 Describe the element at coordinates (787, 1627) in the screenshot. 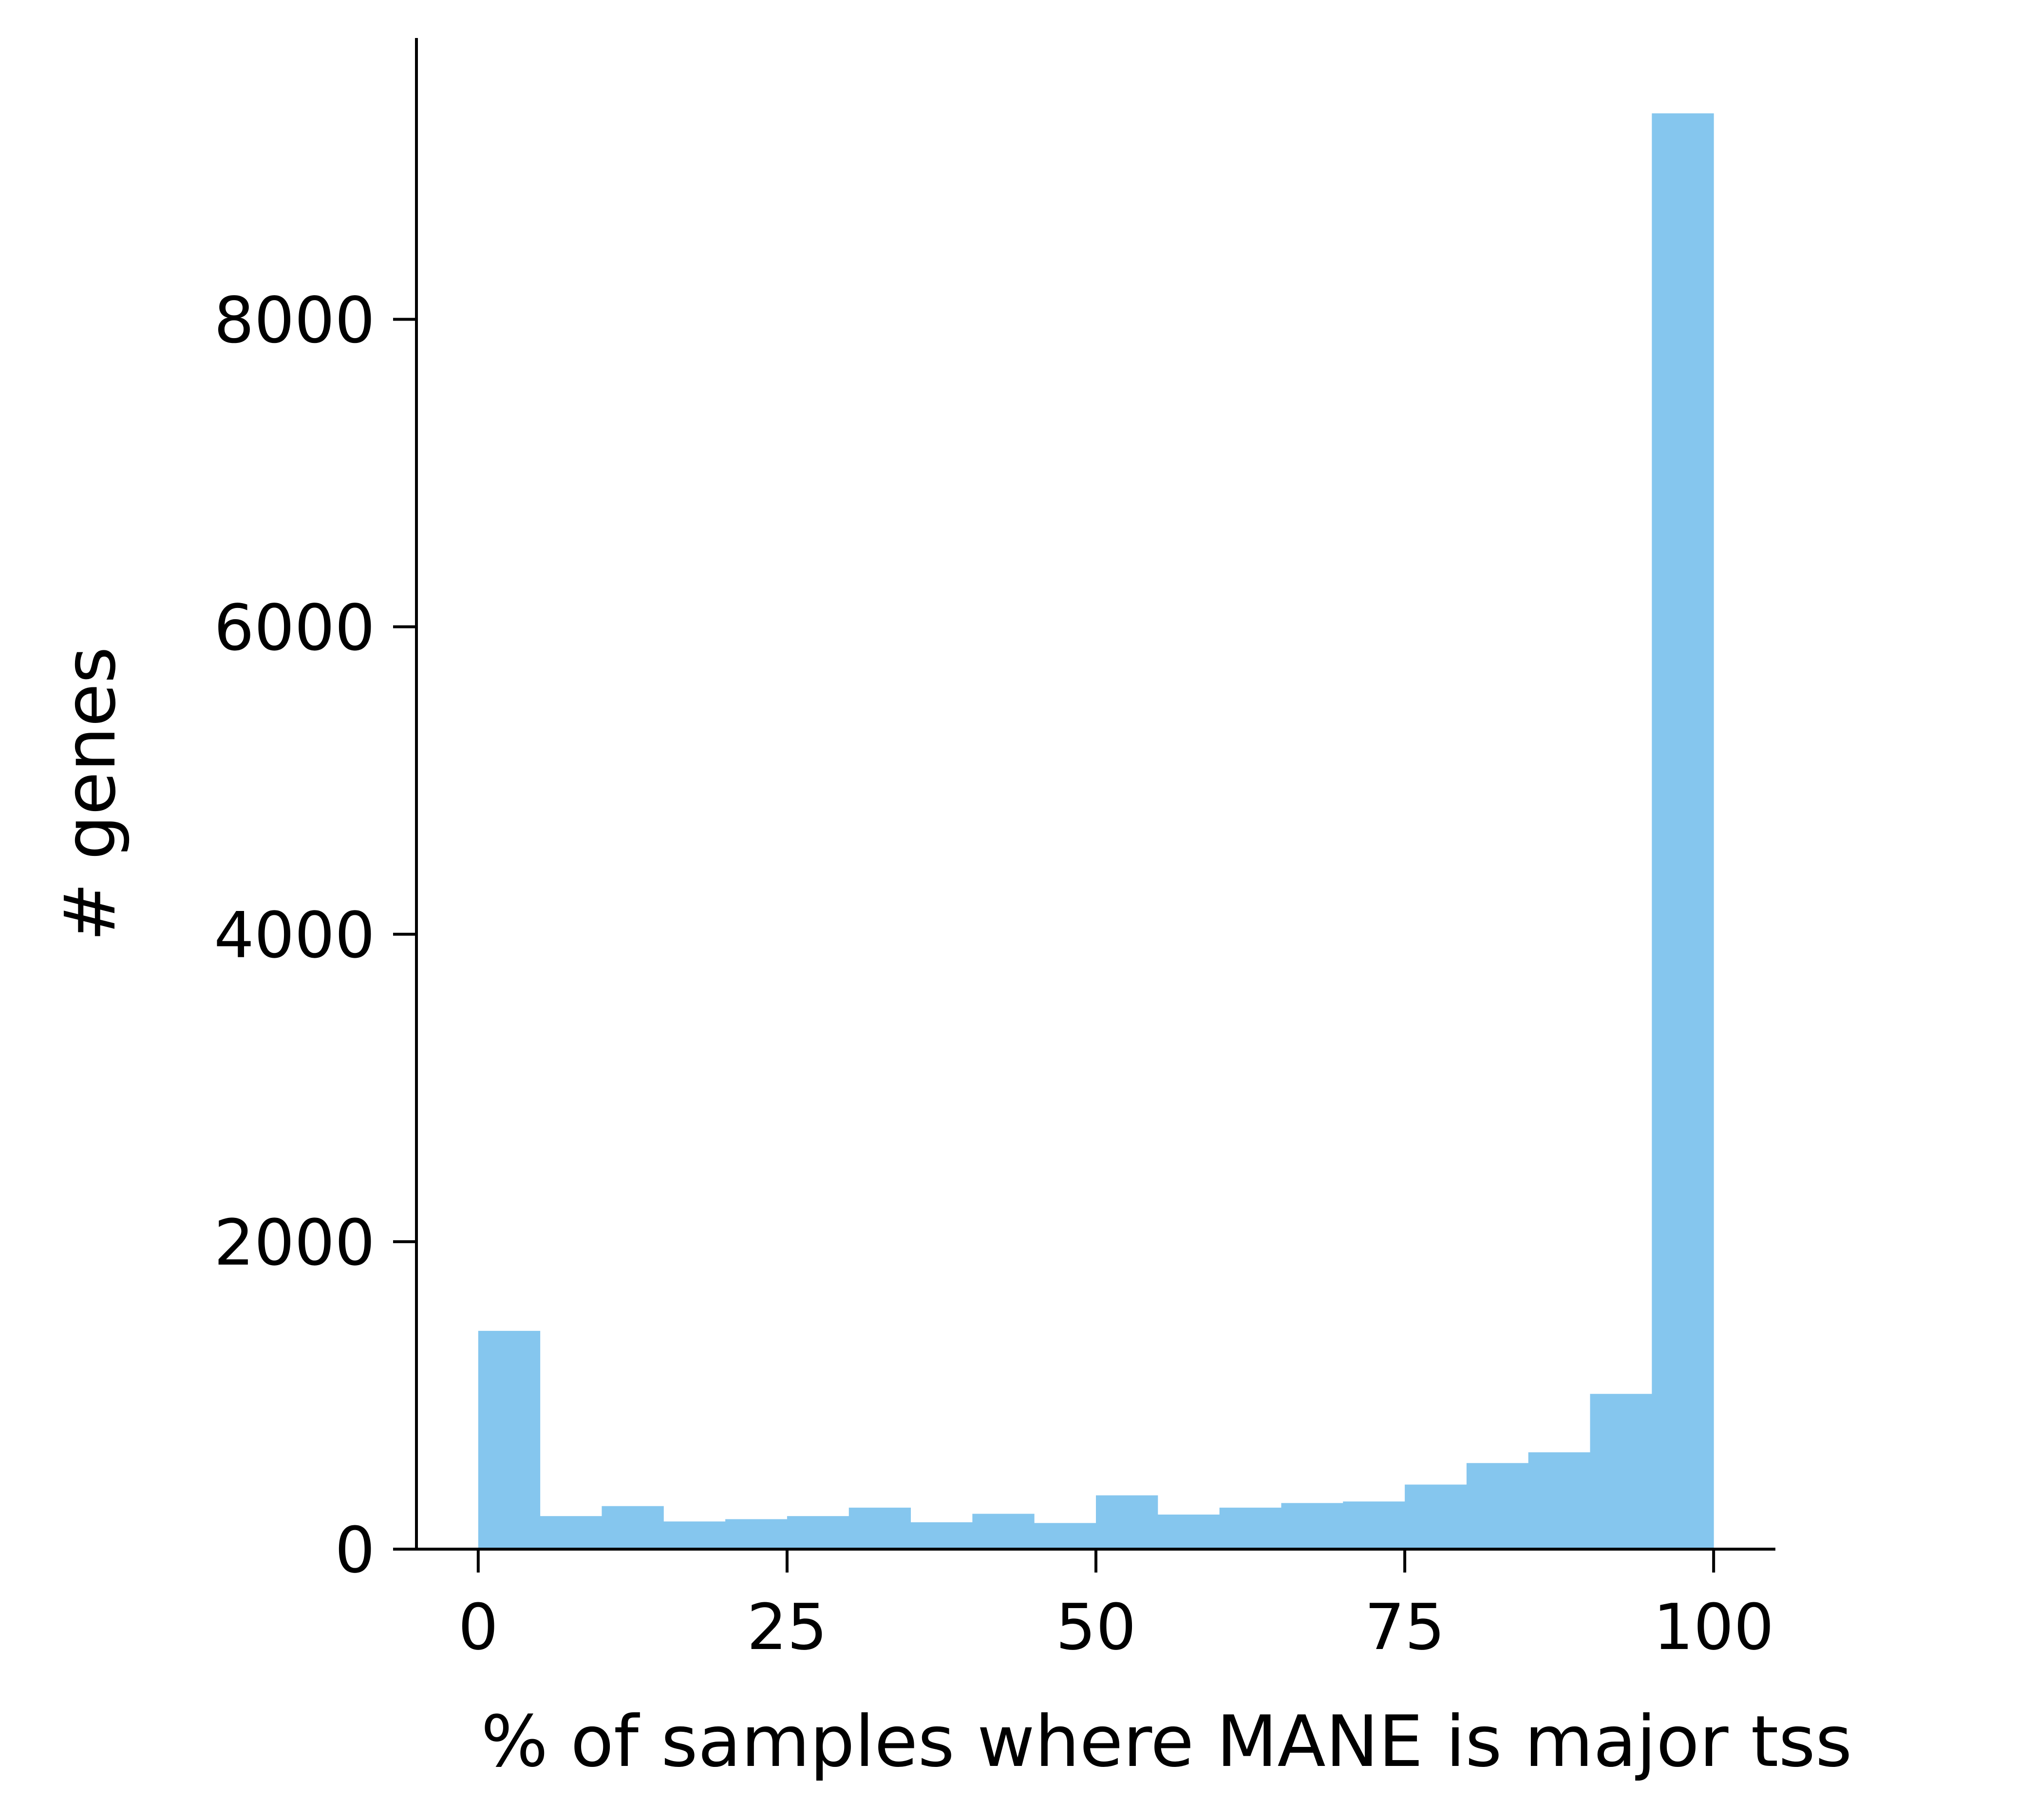

I see `x-tick-label: 25` at that location.